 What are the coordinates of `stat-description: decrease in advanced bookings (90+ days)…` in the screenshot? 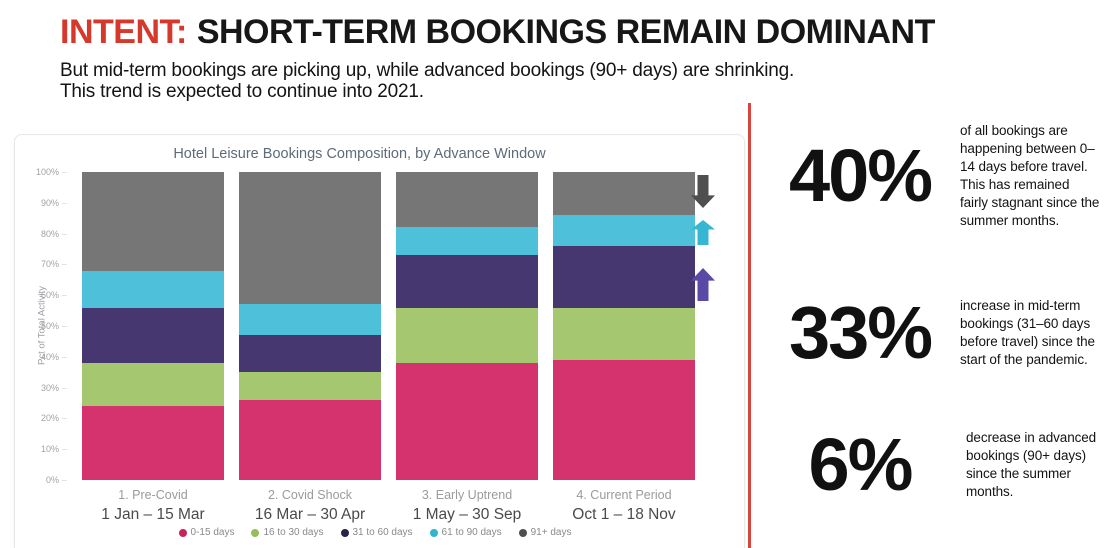 It's located at (1031, 464).